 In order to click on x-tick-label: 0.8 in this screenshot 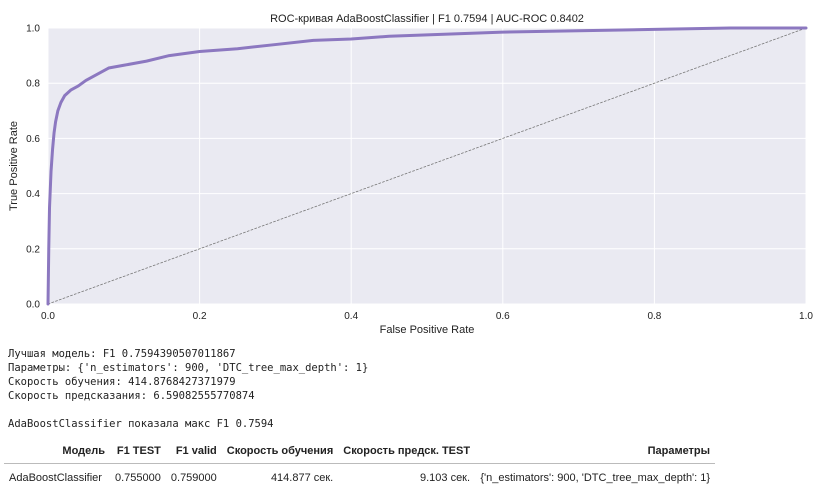, I will do `click(654, 316)`.